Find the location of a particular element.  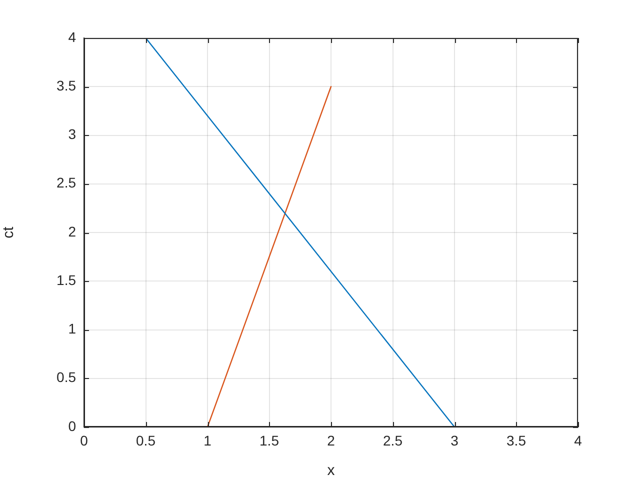

x-tick-label: 2 is located at coordinates (331, 440).